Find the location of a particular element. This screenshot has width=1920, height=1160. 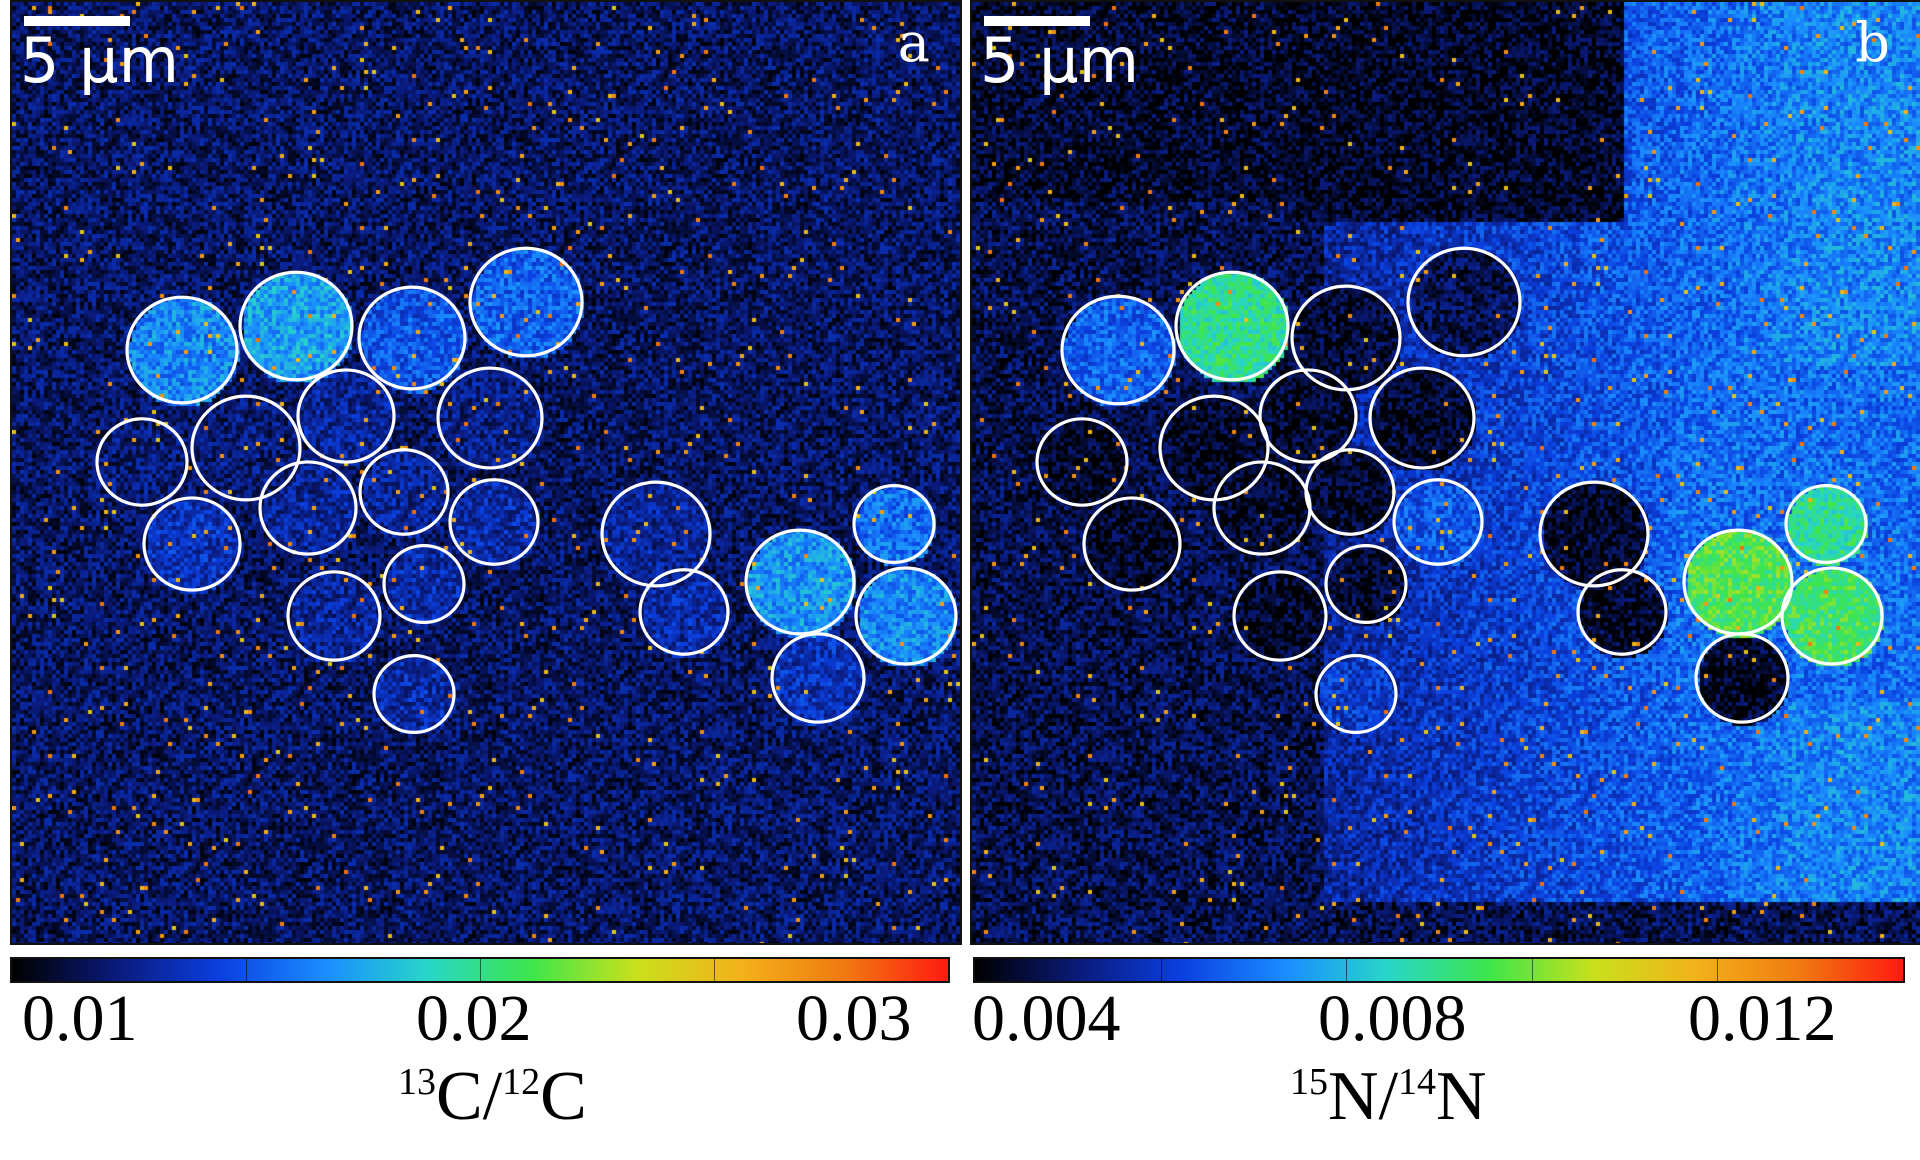

colorbar-a-tick-label: 0.01 is located at coordinates (80, 1018).